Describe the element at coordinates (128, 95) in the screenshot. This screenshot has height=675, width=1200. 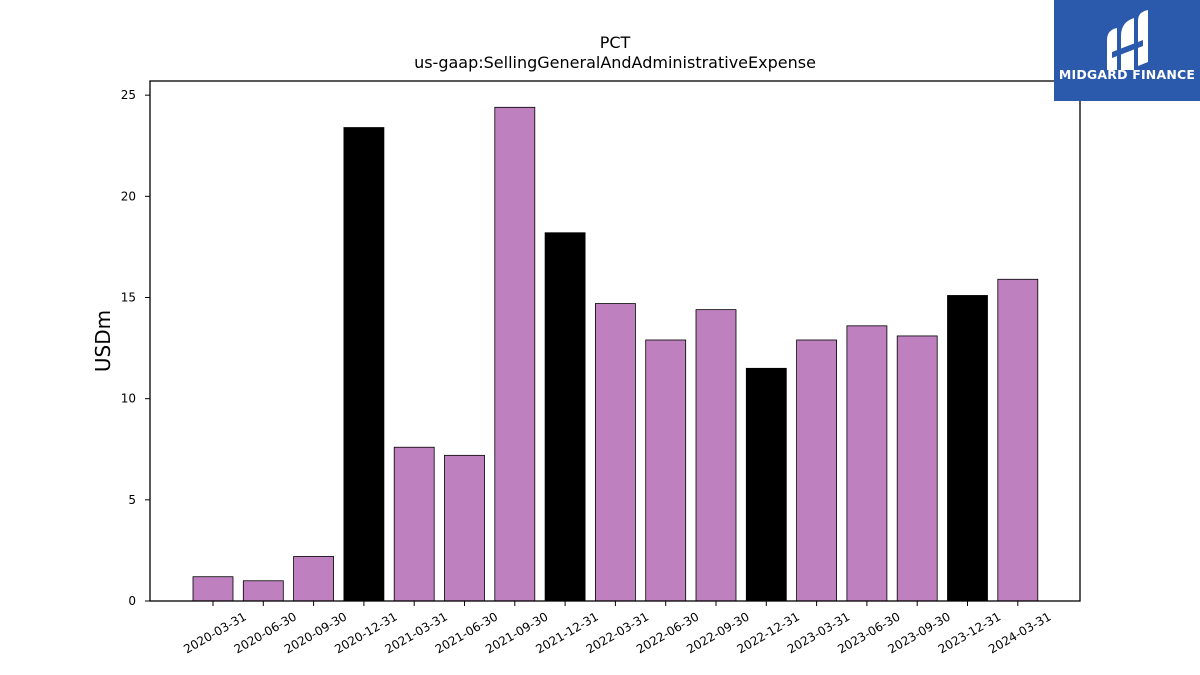
I see `y-tick-label: 25` at that location.